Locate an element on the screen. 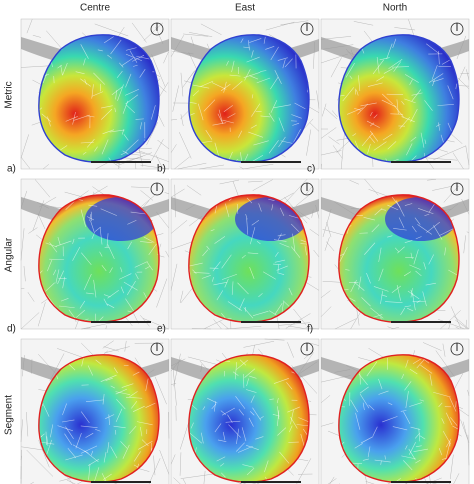 The height and width of the screenshot is (484, 474). map-panel is located at coordinates (245, 411).